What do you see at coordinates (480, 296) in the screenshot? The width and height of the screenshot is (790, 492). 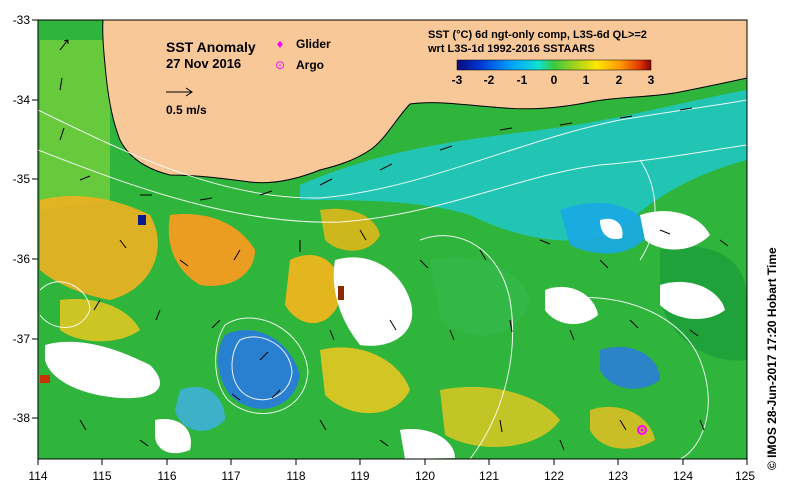 I see `green-patch-c` at bounding box center [480, 296].